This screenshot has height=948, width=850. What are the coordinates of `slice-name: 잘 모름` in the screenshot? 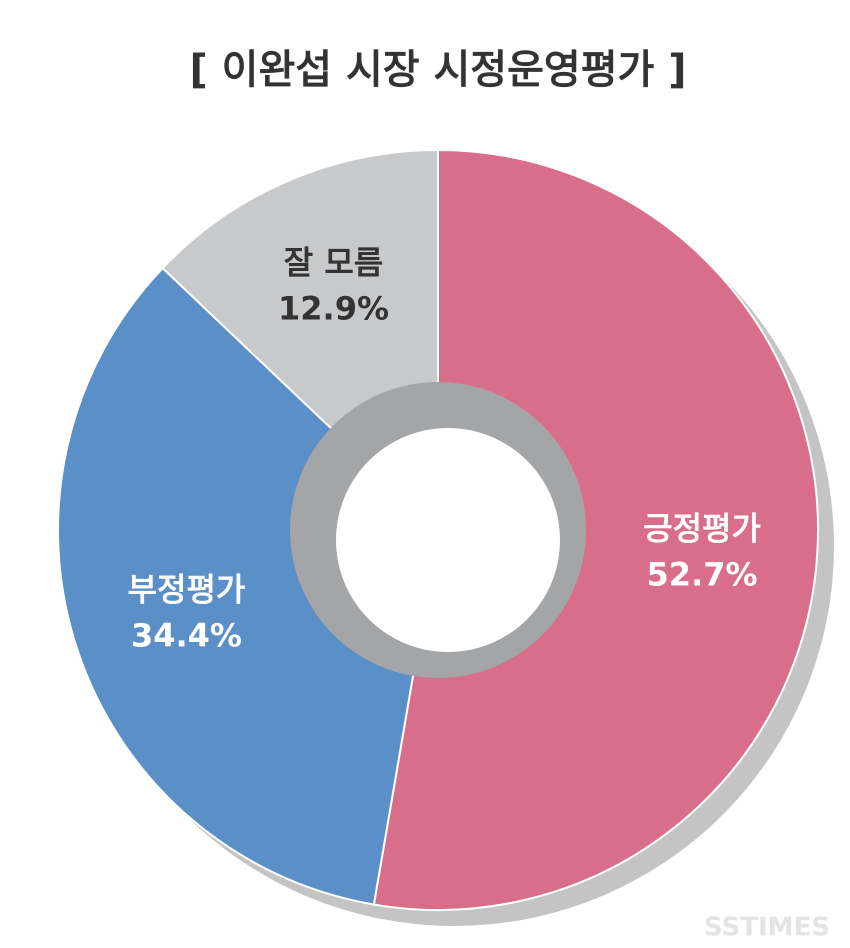 It's located at (333, 262).